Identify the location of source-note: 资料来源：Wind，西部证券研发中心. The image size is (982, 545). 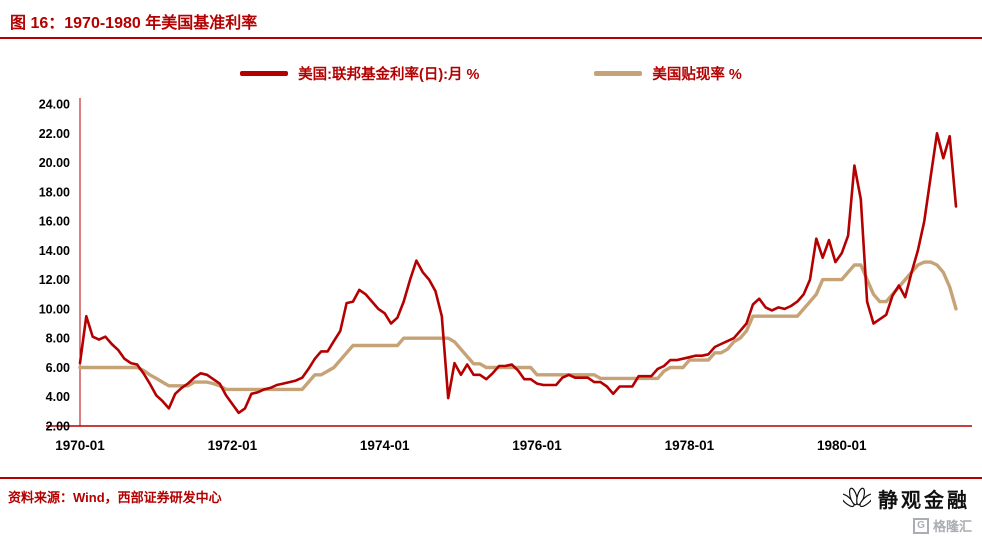
(115, 497).